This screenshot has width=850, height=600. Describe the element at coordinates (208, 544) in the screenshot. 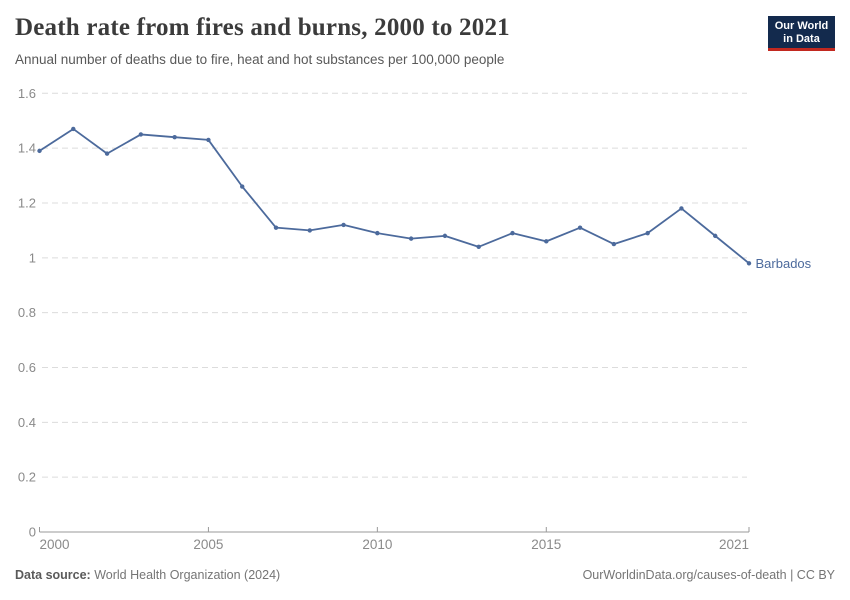

I see `x-axis-tick-label: 2005` at that location.